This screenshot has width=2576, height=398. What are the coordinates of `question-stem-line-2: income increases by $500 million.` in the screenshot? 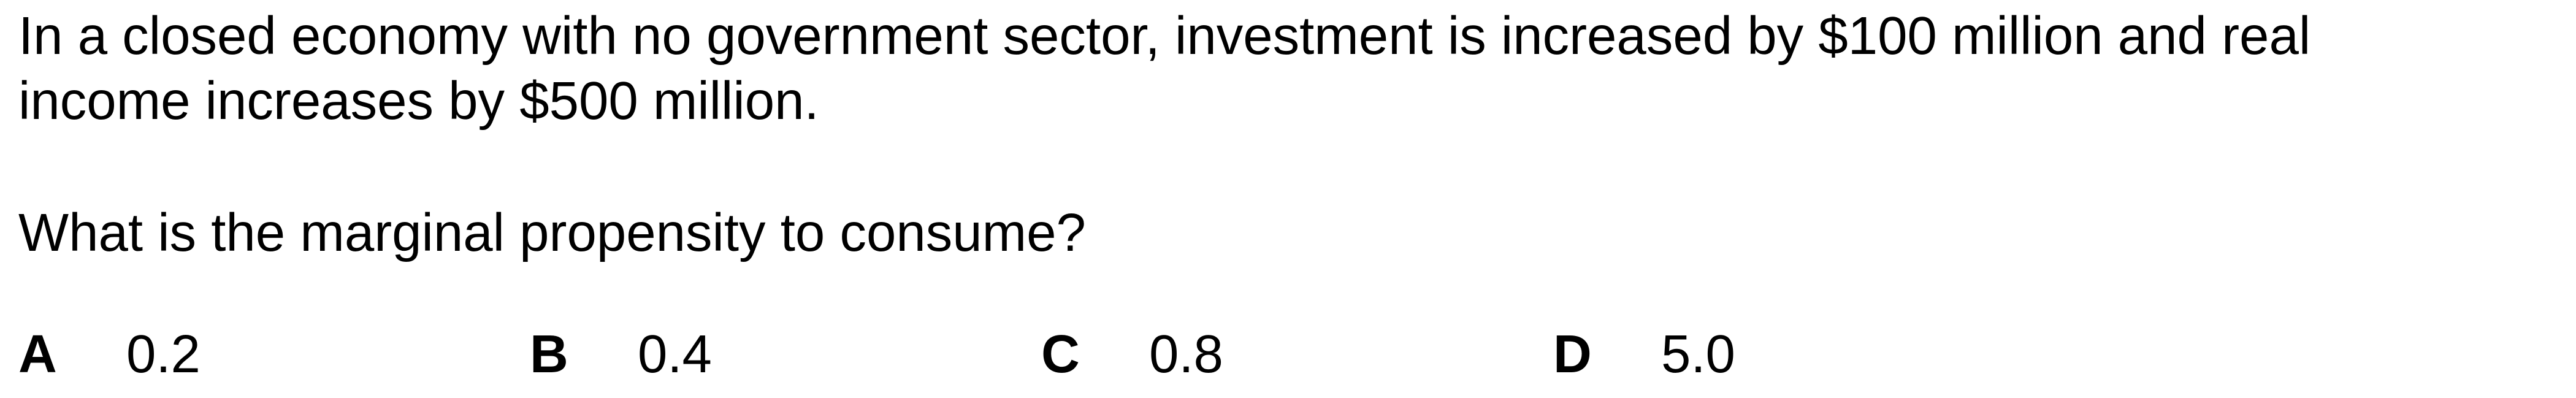 It's located at (418, 101).